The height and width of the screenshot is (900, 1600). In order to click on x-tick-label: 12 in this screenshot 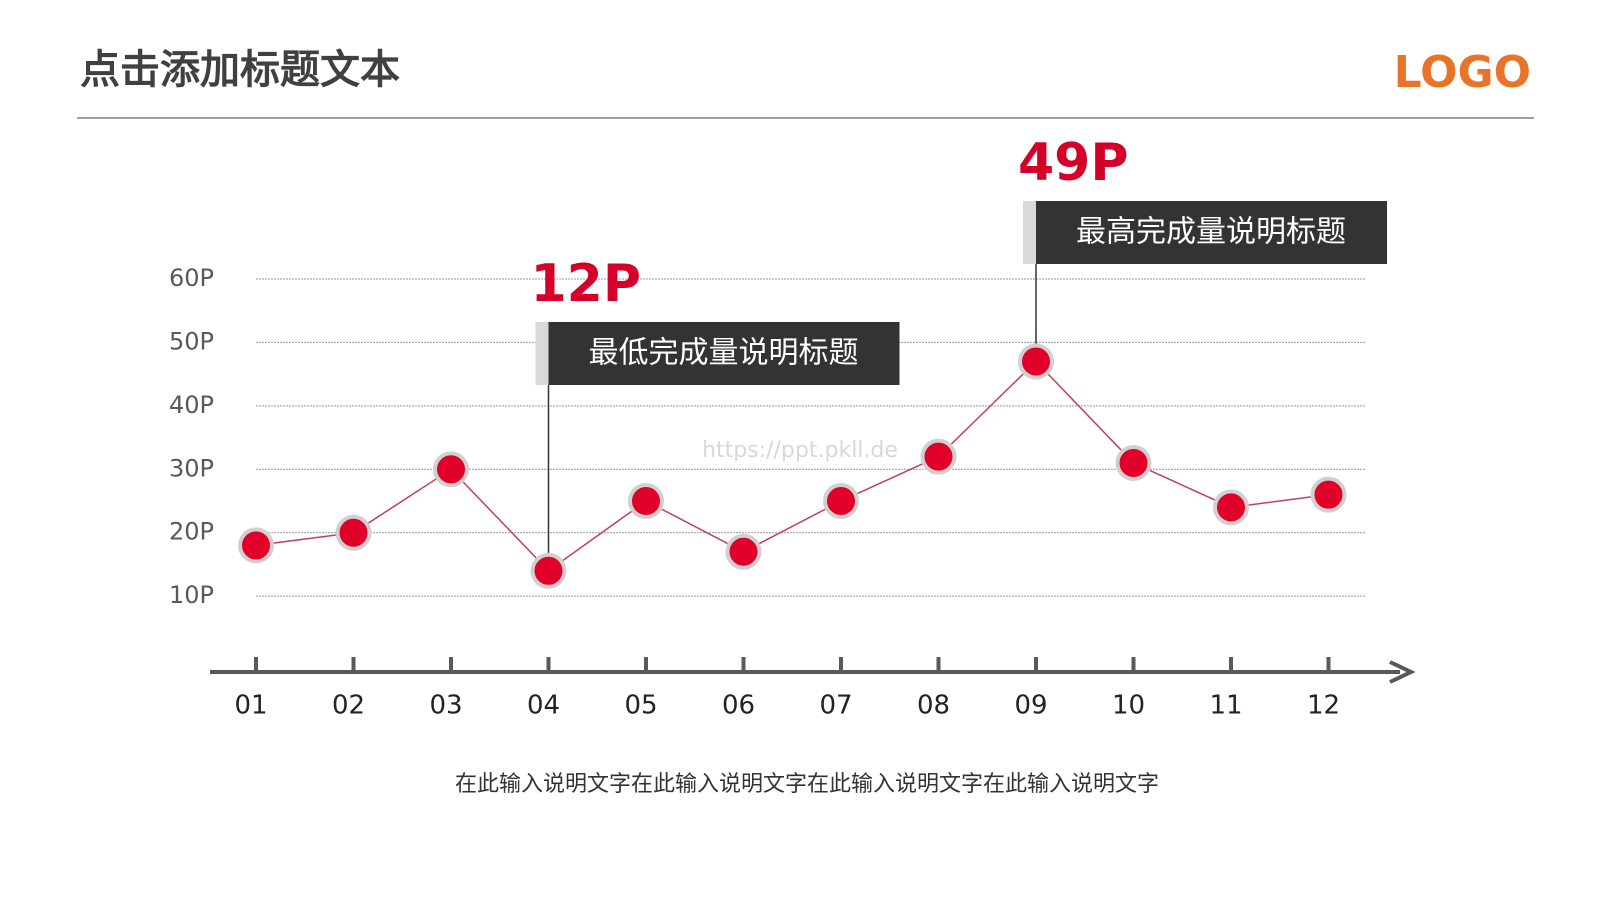, I will do `click(1323, 706)`.